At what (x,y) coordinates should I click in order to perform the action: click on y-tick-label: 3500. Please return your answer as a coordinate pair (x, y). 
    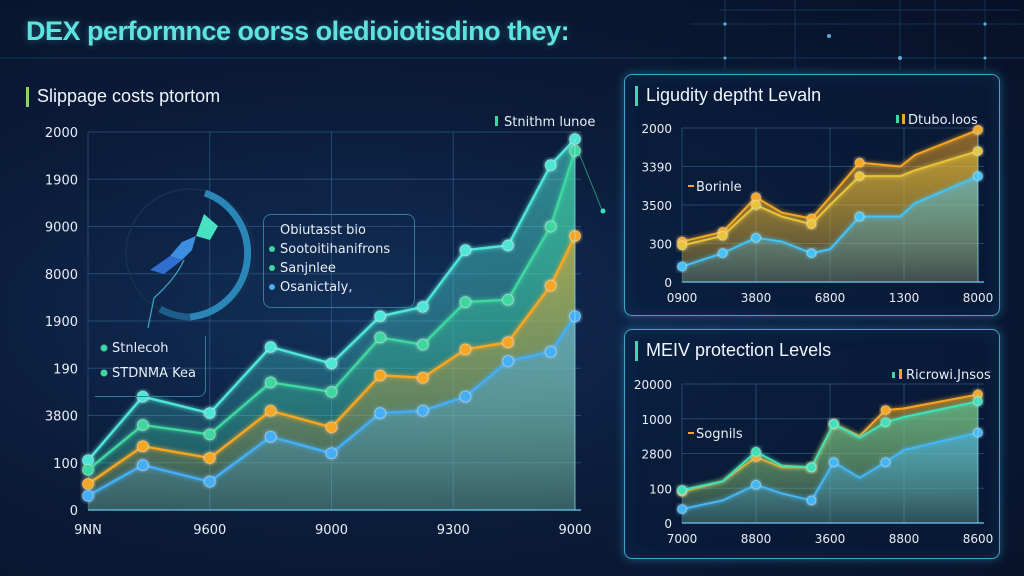
    Looking at the image, I should click on (656, 206).